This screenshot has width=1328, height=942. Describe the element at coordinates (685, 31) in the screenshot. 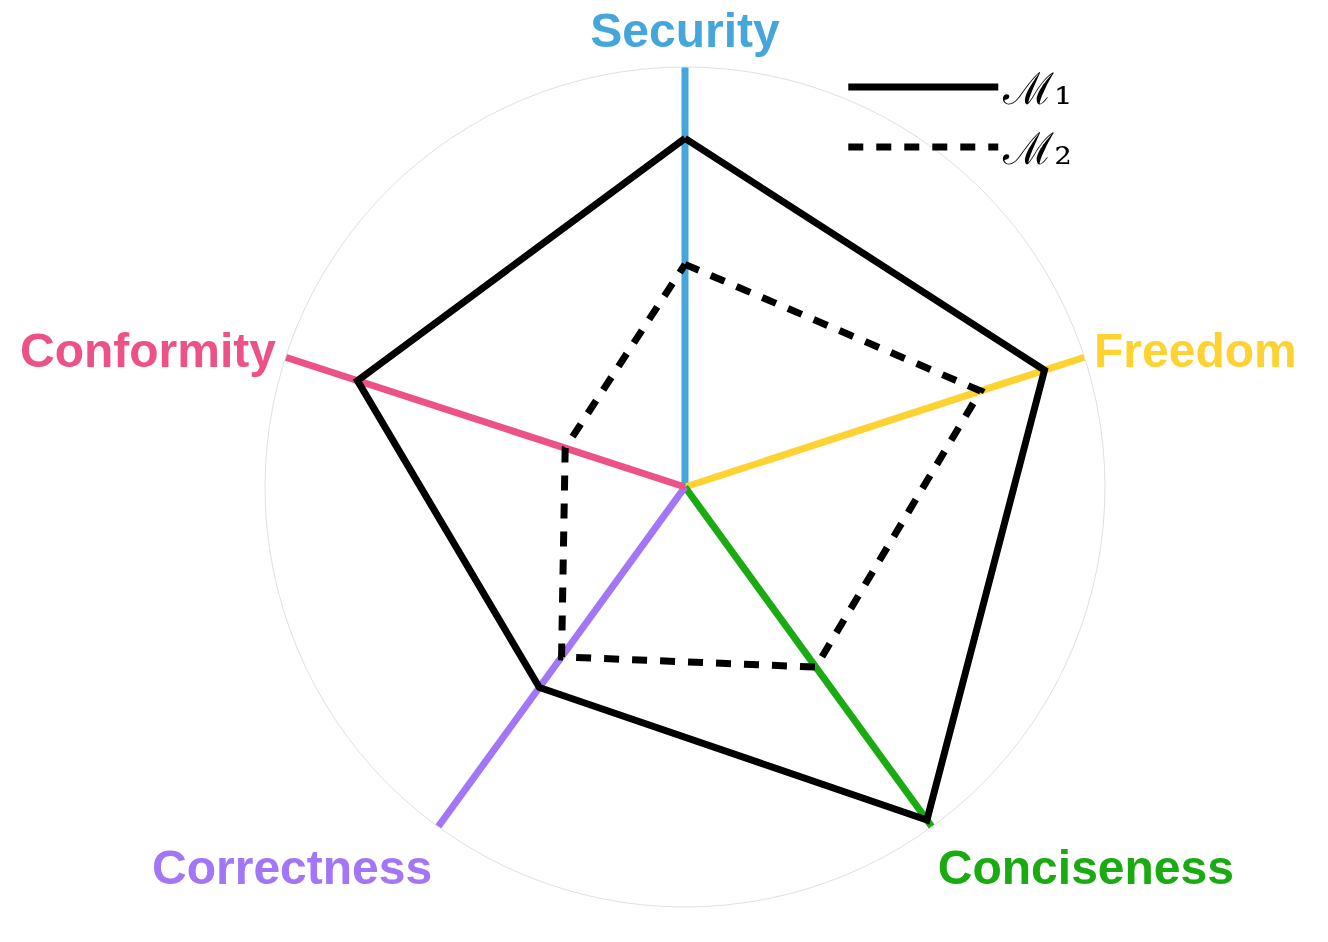

I see `spoke-label: Security` at that location.